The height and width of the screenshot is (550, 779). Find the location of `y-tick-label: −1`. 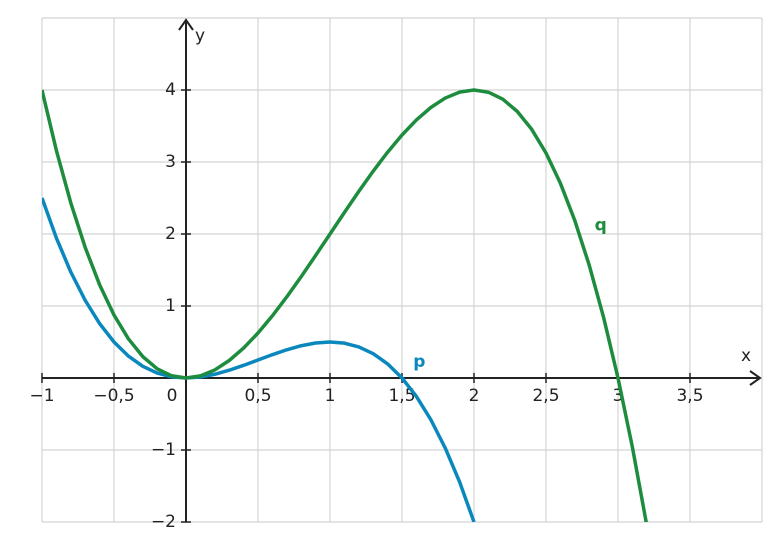

y-tick-label: −1 is located at coordinates (163, 450).